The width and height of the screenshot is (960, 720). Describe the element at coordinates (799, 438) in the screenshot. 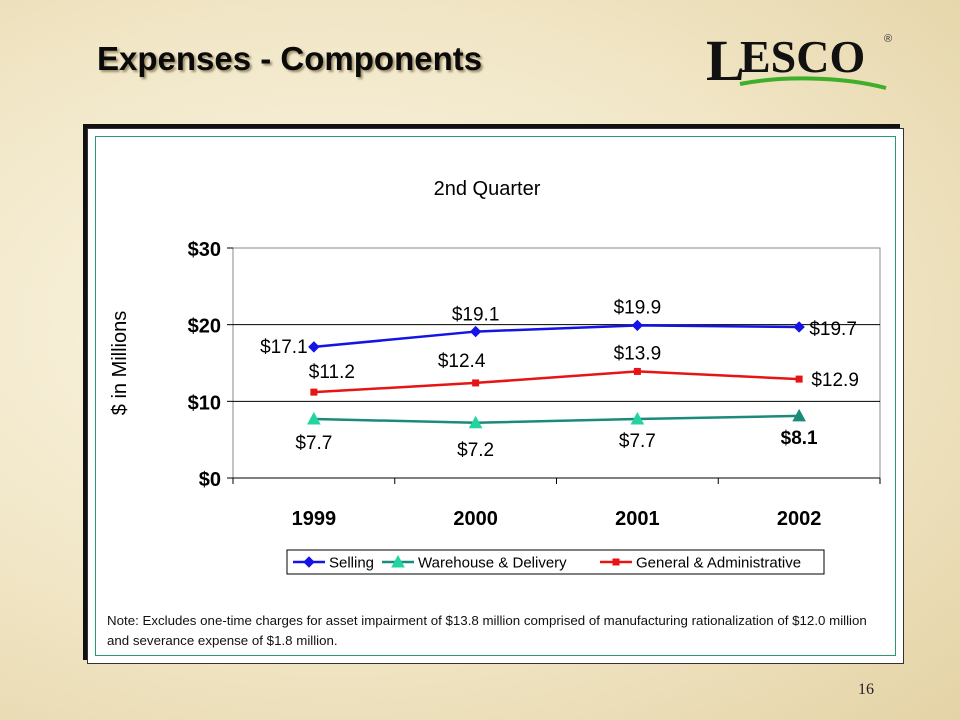

I see `data-label-warehouse: $8.1` at that location.